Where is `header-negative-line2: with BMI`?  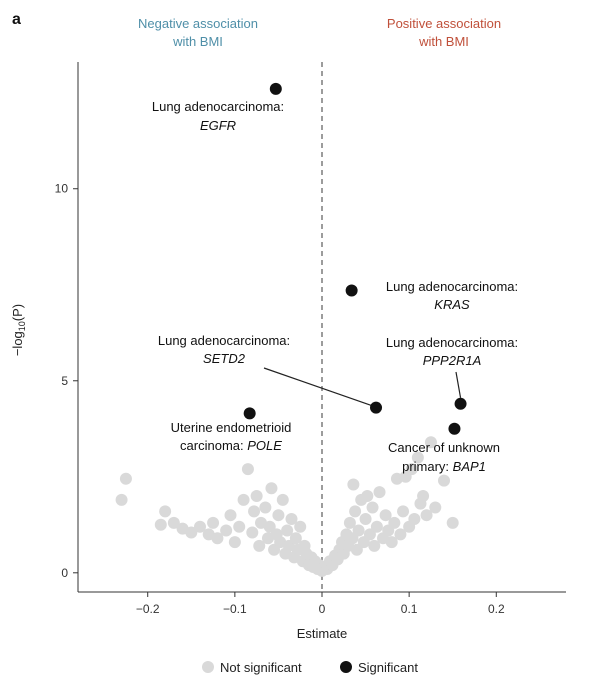 header-negative-line2: with BMI is located at coordinates (197, 41).